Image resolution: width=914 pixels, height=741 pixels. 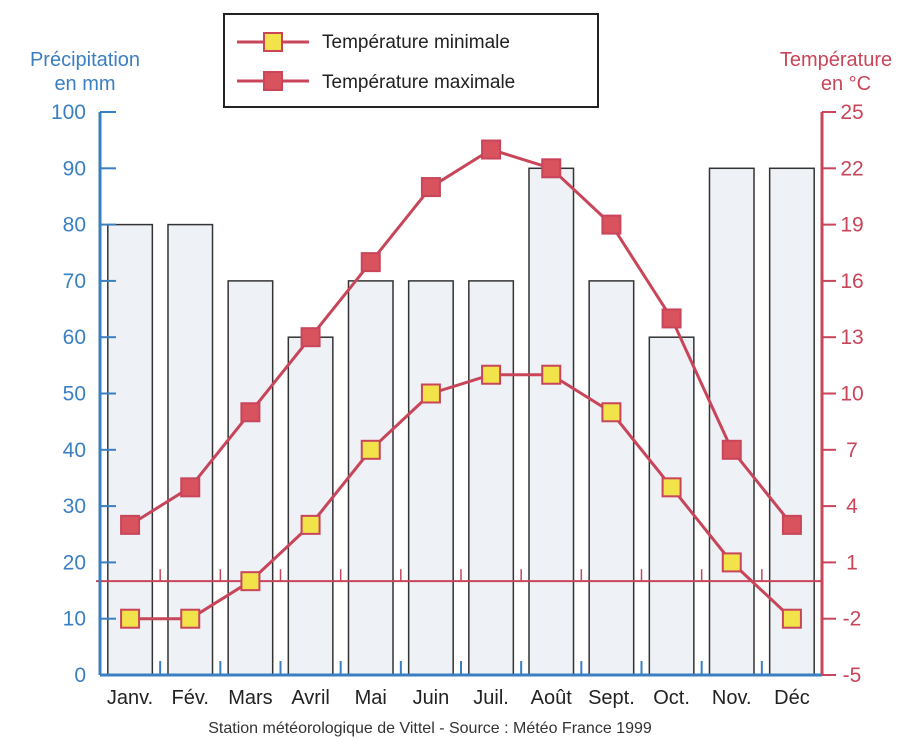 What do you see at coordinates (852, 450) in the screenshot?
I see `right-tick-label: 7` at bounding box center [852, 450].